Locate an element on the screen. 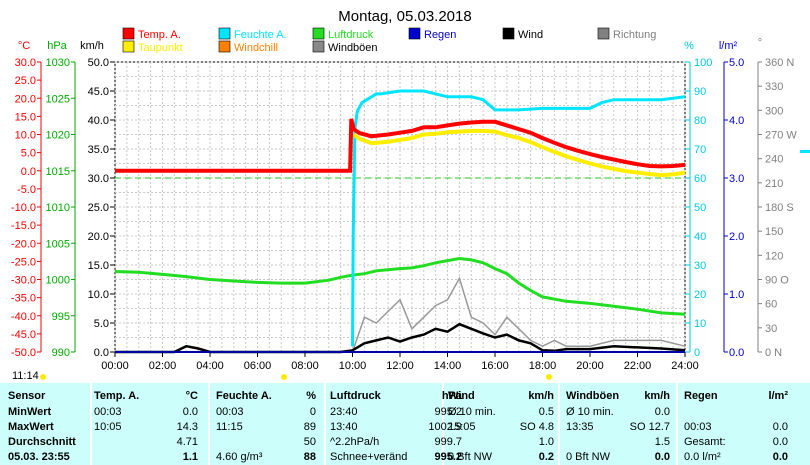 This screenshot has height=465, width=810. table-cell: Ø 10 min. is located at coordinates (472, 412).